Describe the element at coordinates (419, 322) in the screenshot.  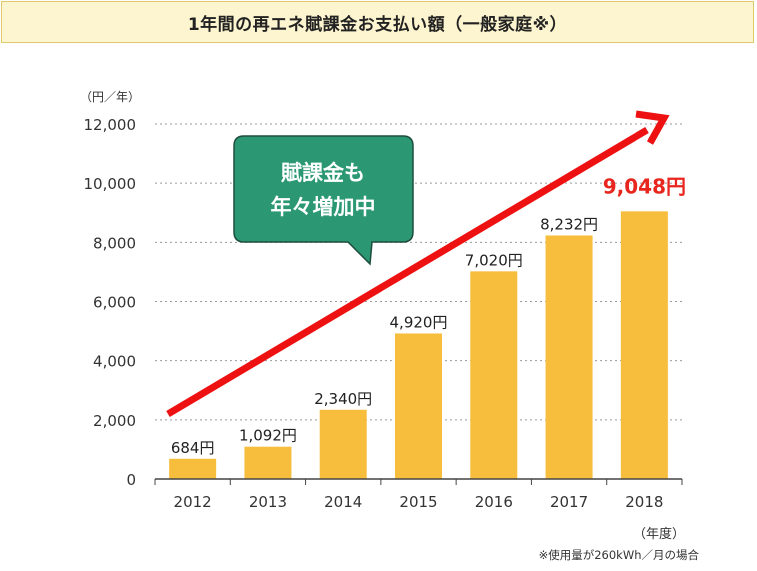
I see `data-label: 4,920円` at that location.